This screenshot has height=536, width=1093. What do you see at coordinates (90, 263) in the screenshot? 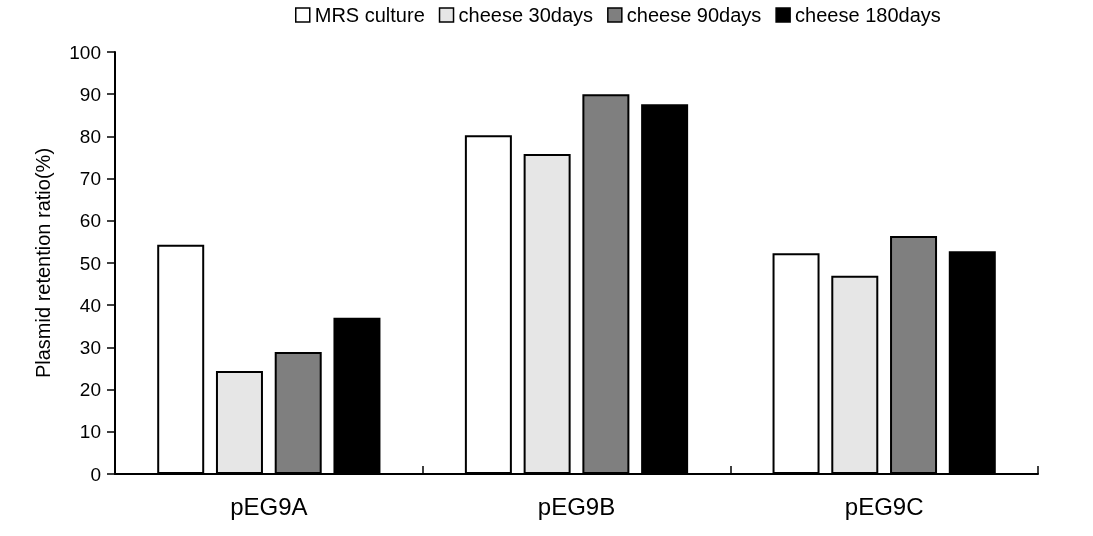
I see `y-tick-label: 50` at bounding box center [90, 263].